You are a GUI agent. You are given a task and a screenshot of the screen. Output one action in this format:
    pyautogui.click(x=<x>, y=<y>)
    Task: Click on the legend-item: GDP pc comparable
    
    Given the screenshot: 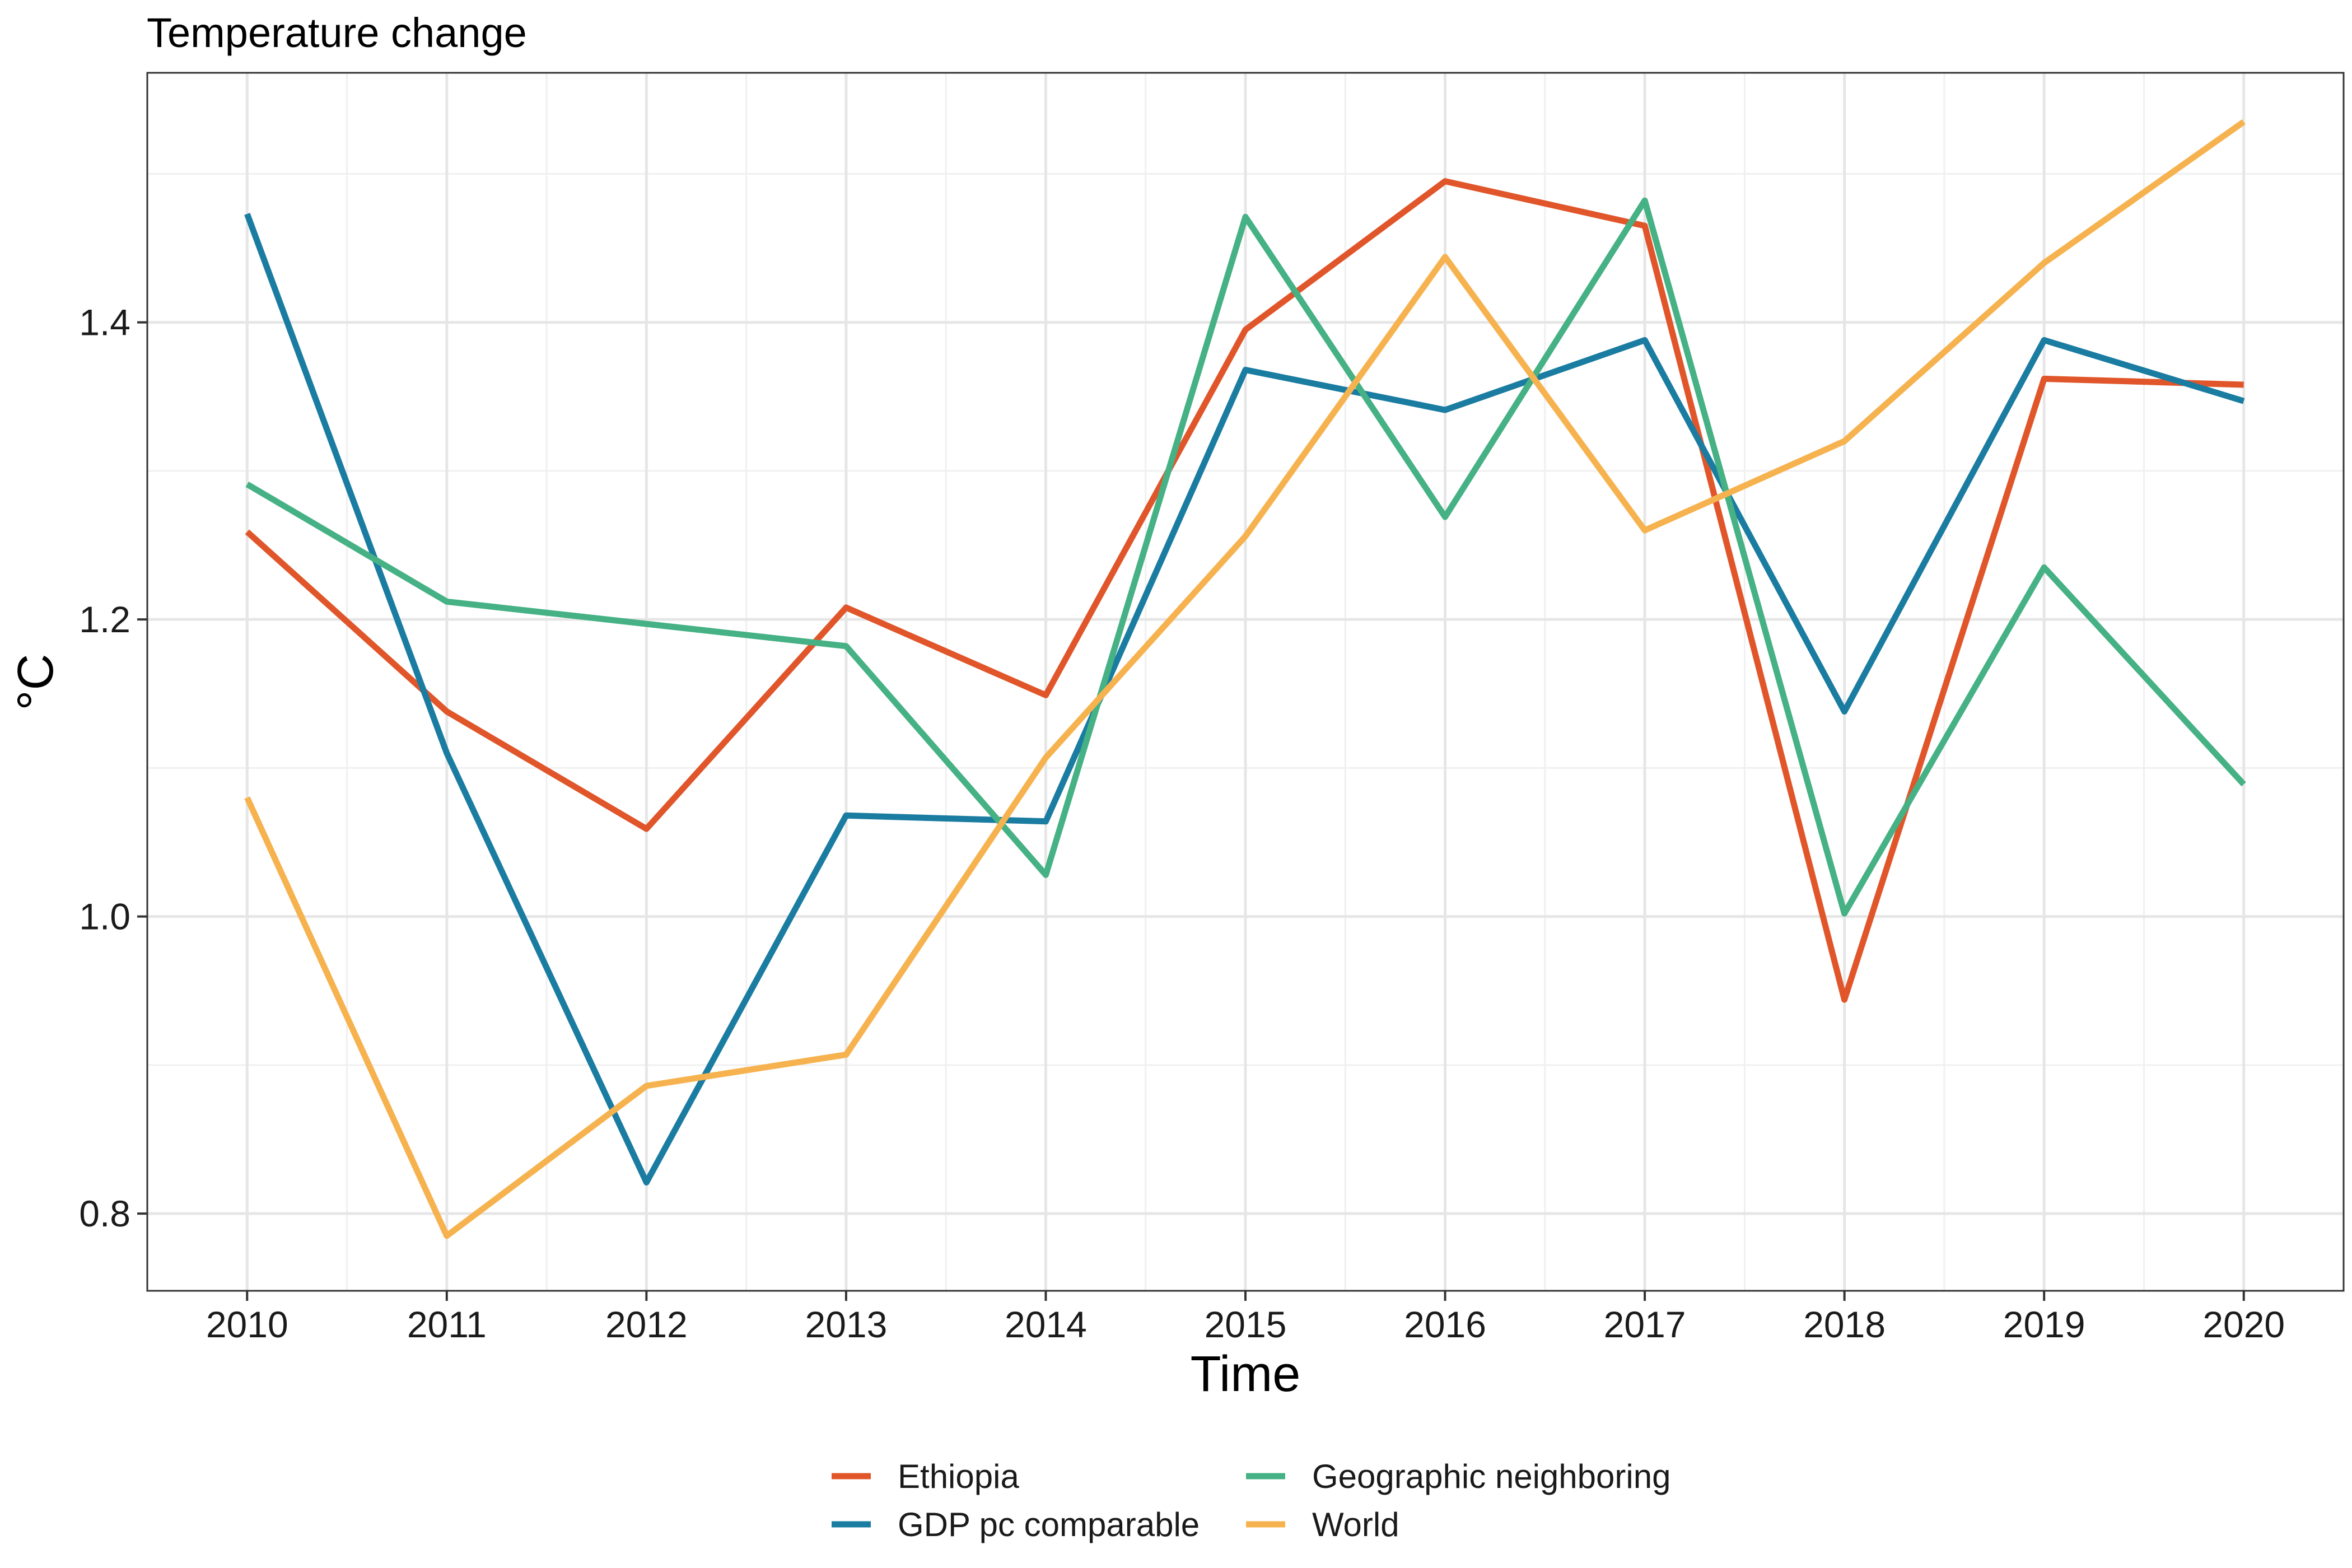 What is the action you would take?
    pyautogui.click(x=1016, y=1525)
    